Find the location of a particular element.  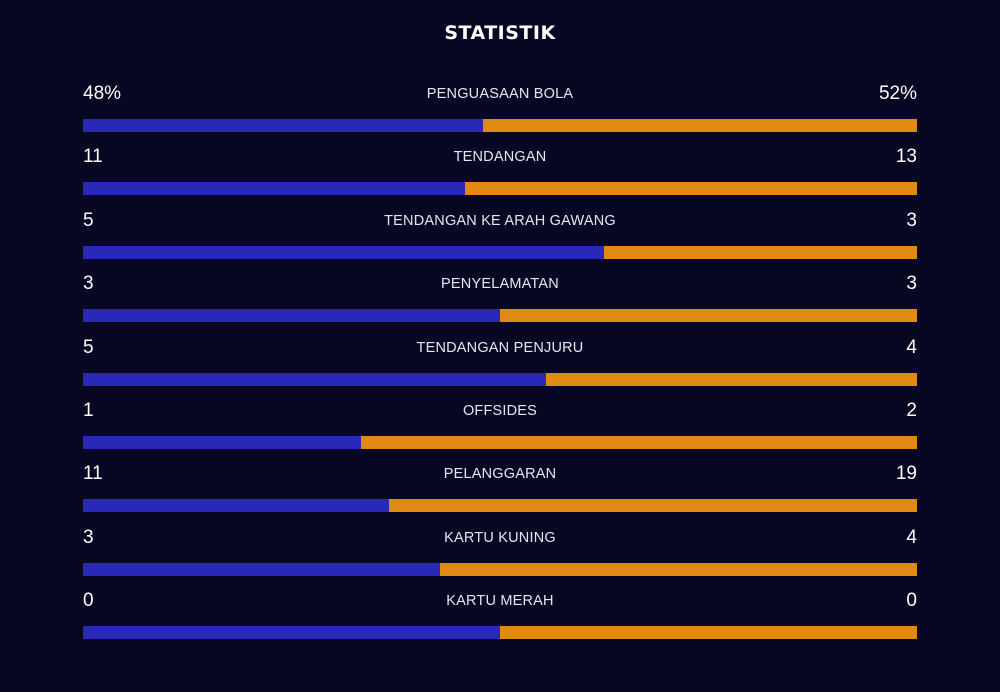

stat-header: 1 OFFSIDES 2 is located at coordinates (500, 411).